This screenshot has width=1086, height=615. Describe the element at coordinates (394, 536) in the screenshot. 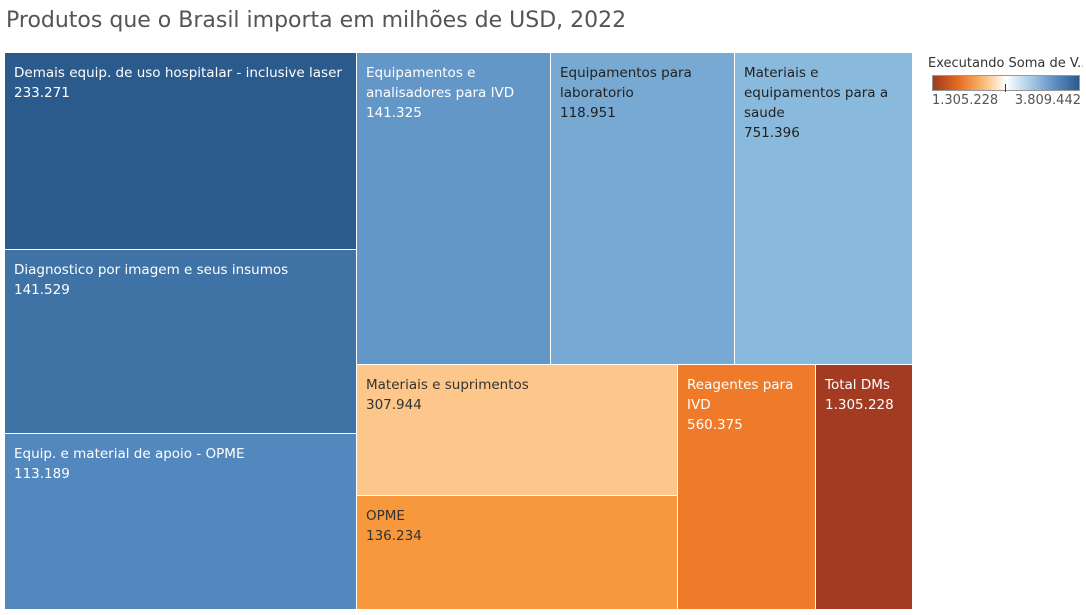

I see `tile-value: 136.234` at that location.